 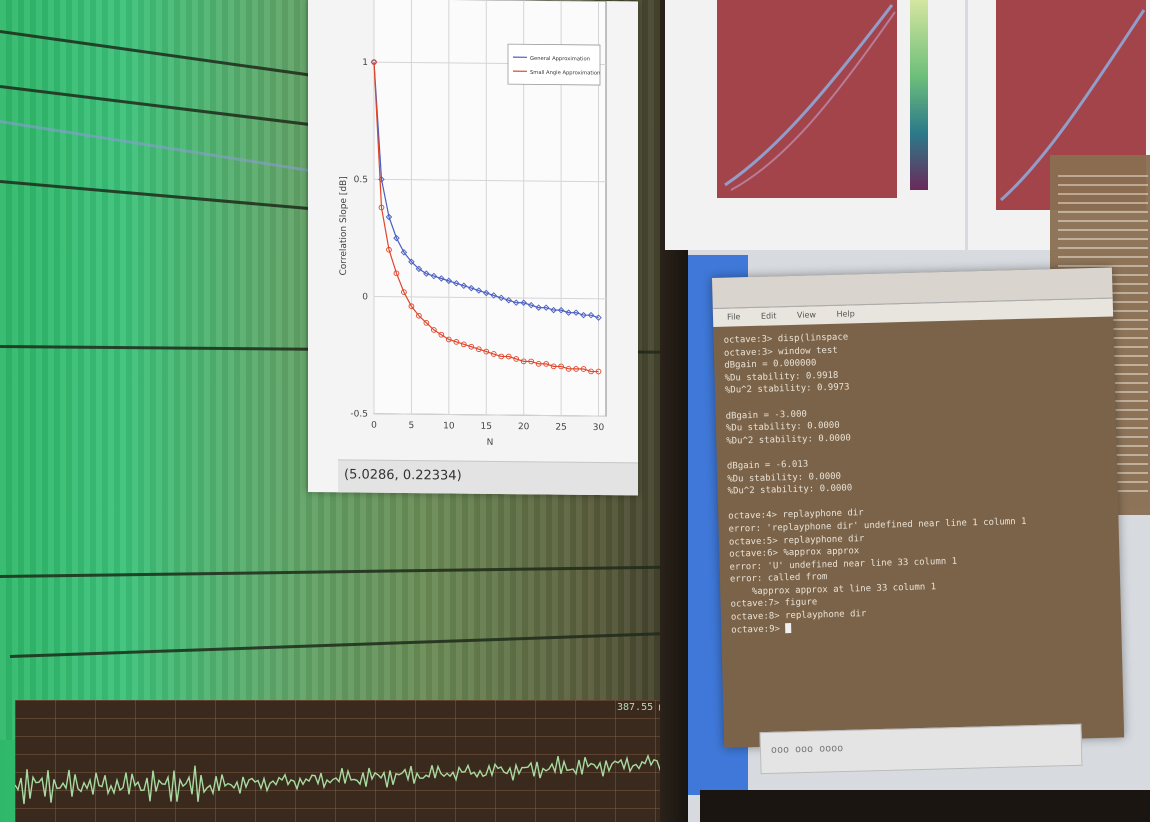 What do you see at coordinates (359, 414) in the screenshot?
I see `y-tick-label: -0.5` at bounding box center [359, 414].